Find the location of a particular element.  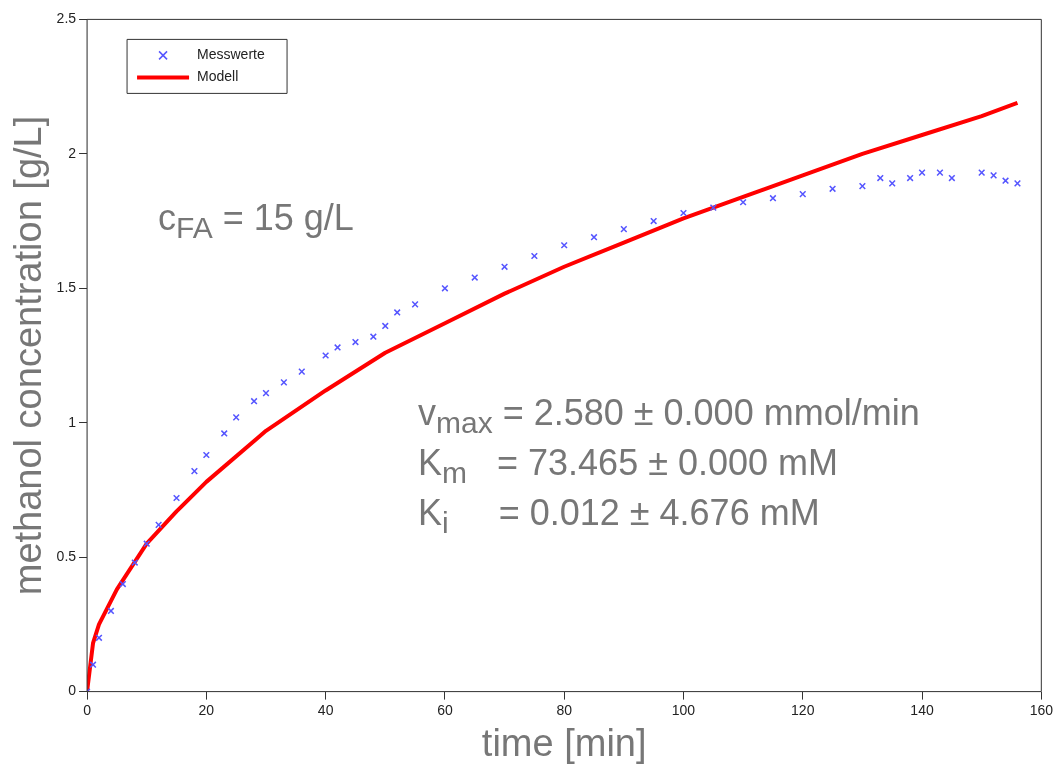

x-tick-label: 40 is located at coordinates (325, 709).